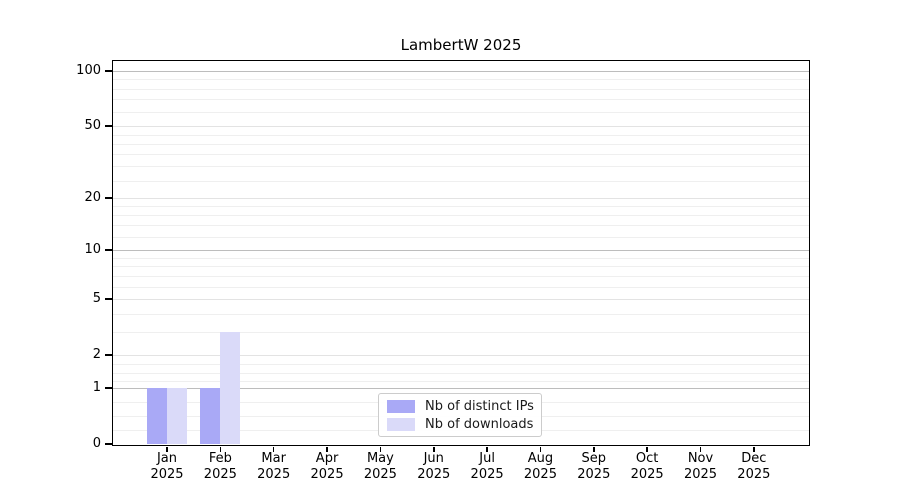 The width and height of the screenshot is (900, 500). What do you see at coordinates (380, 474) in the screenshot?
I see `x-tick-year-may: 2025` at bounding box center [380, 474].